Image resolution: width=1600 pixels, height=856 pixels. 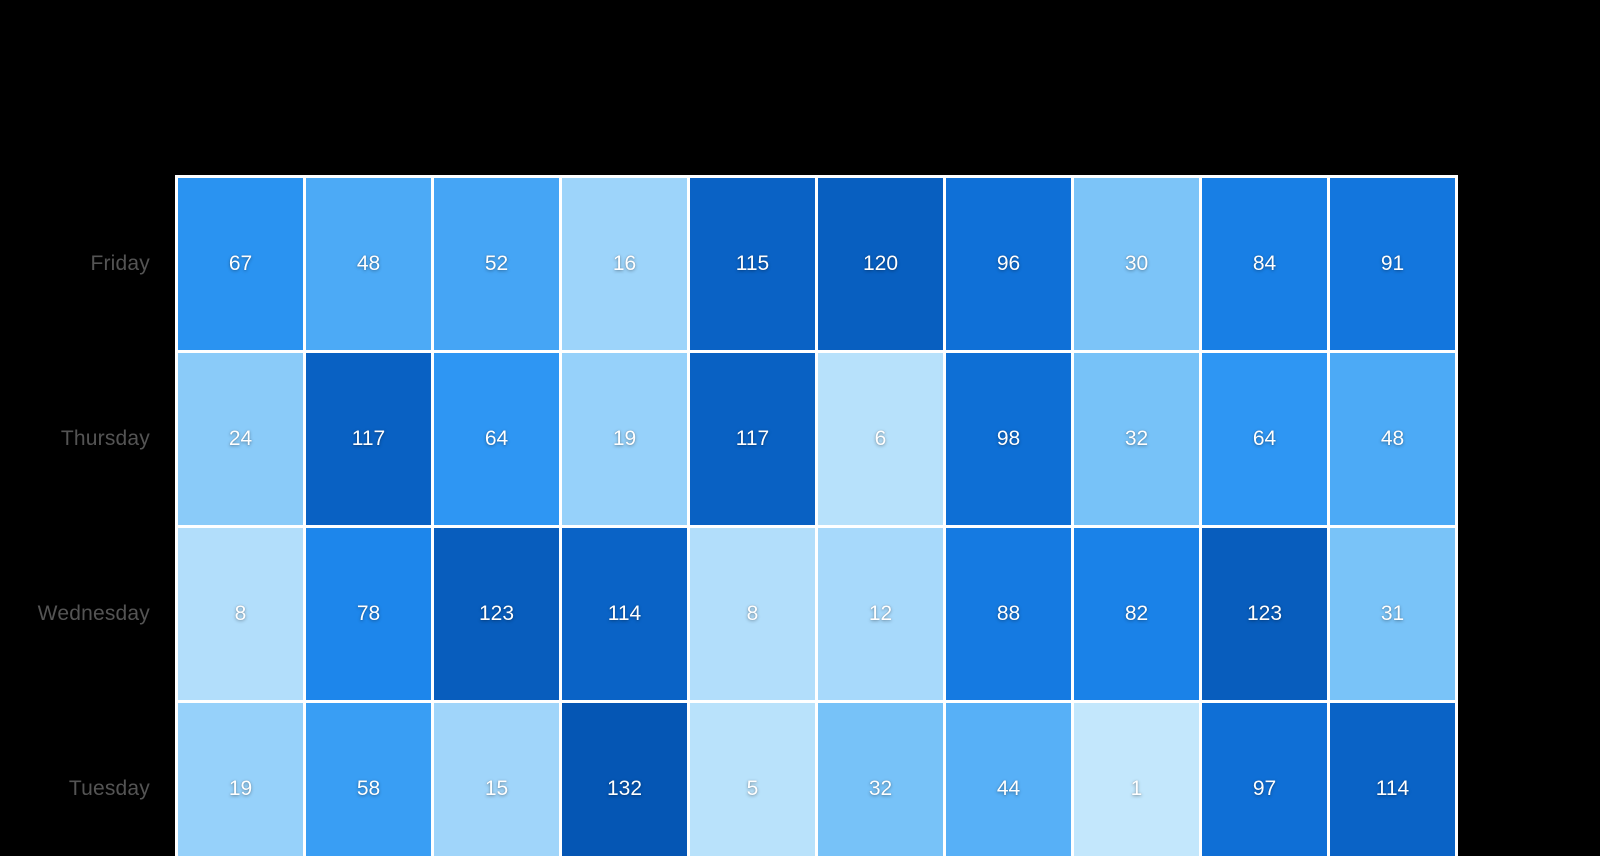 What do you see at coordinates (880, 264) in the screenshot?
I see `heatmap-cell: 120` at bounding box center [880, 264].